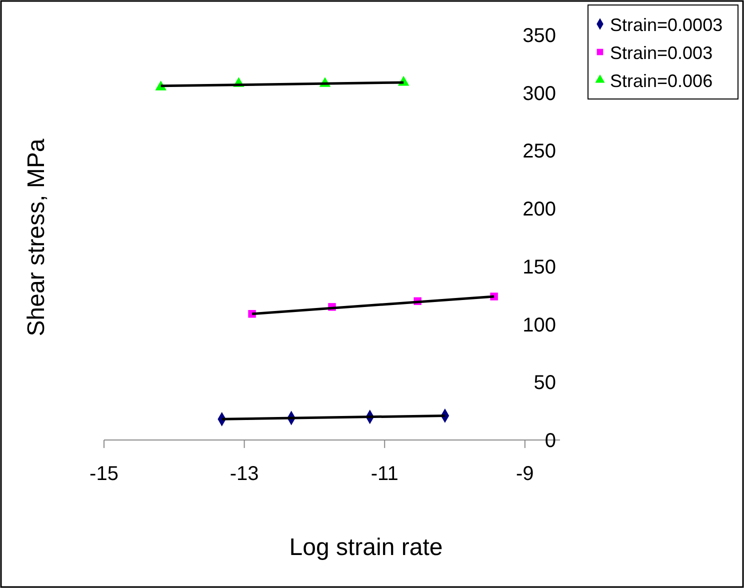  I want to click on x-tick-label: -9, so click(525, 474).